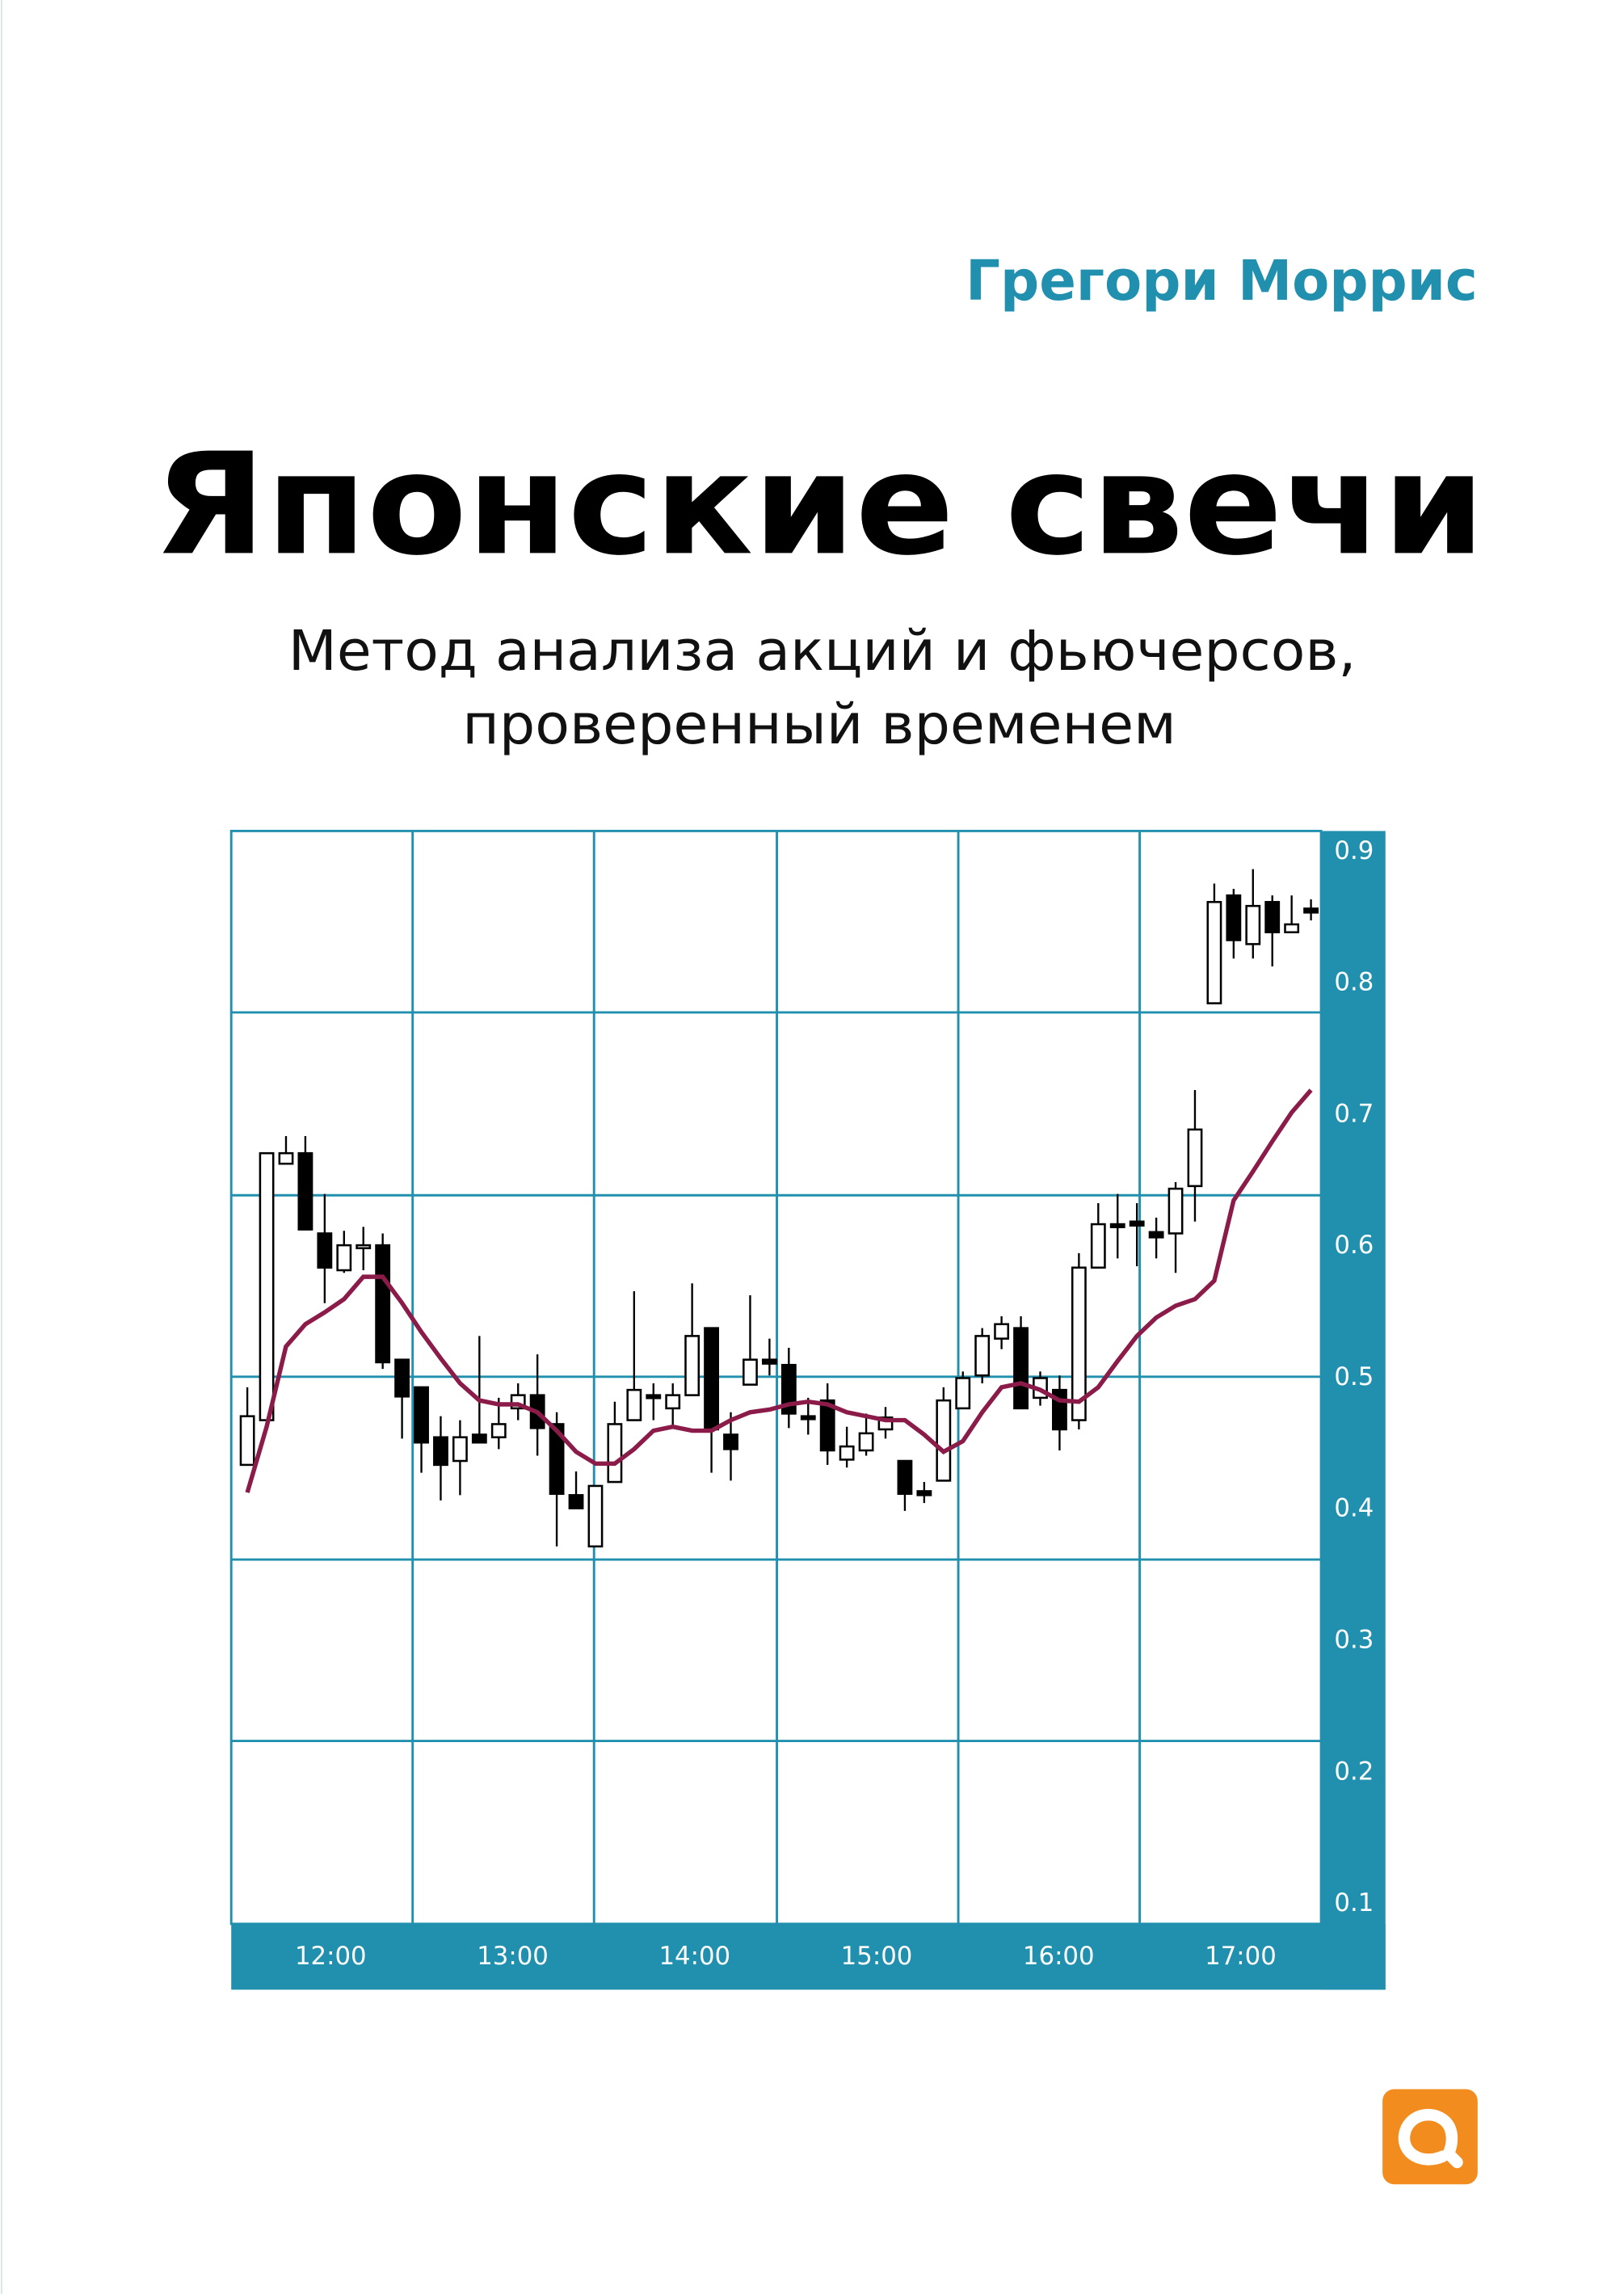 The height and width of the screenshot is (2294, 1624). I want to click on publisher-logo, so click(1430, 2137).